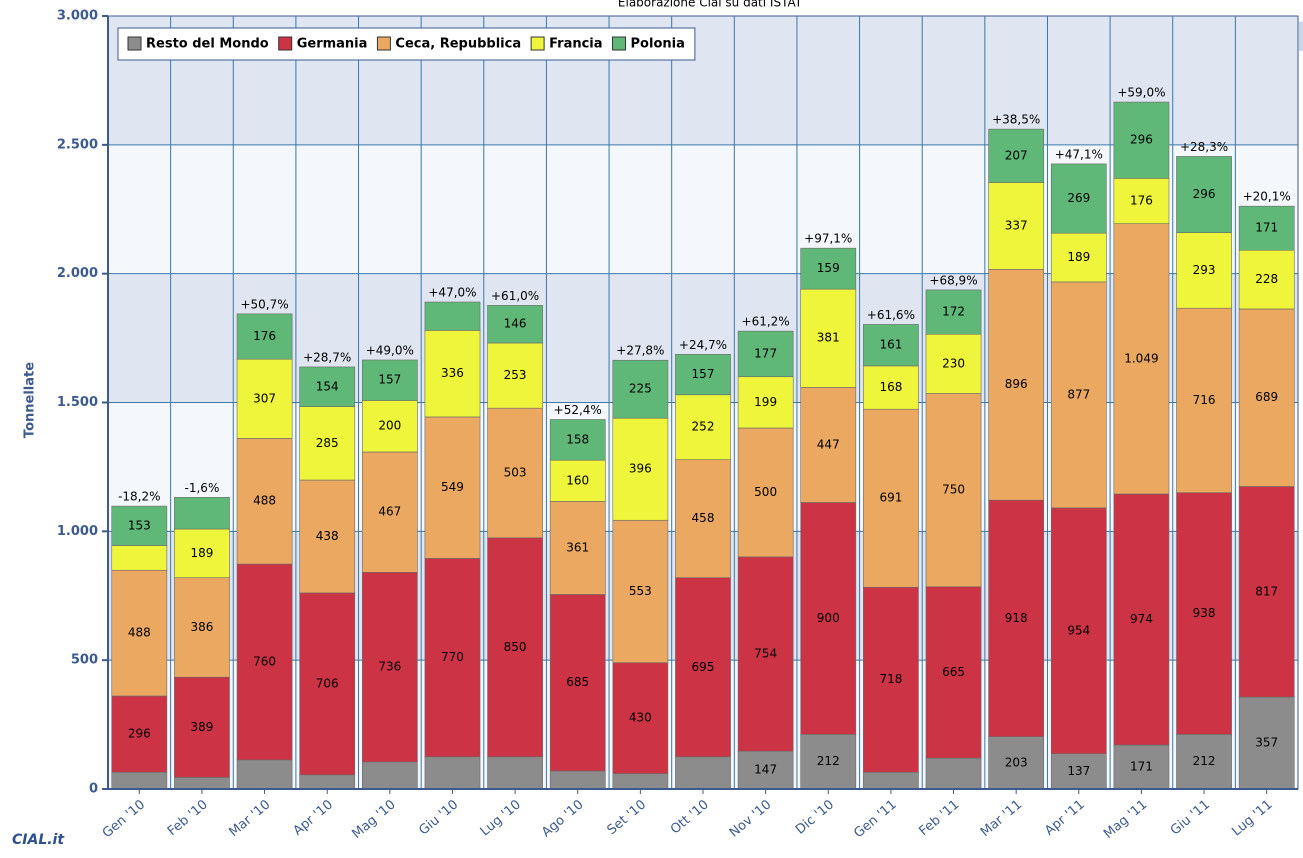  Describe the element at coordinates (373, 819) in the screenshot. I see `x-tick-label: Mag '10` at that location.